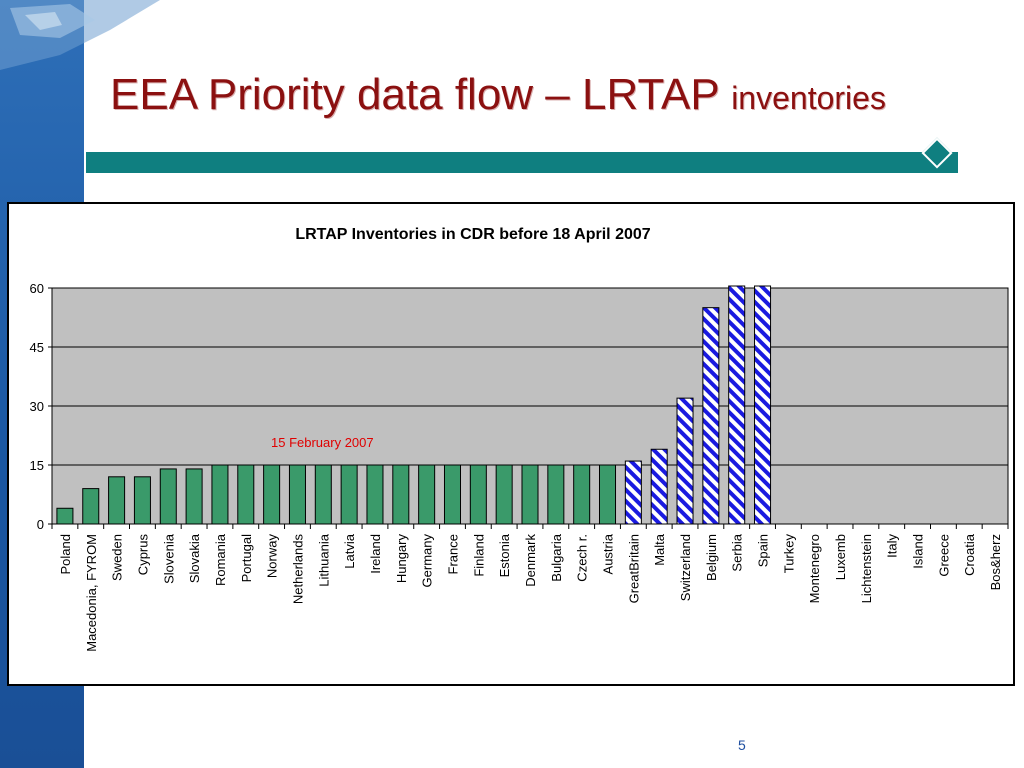 This screenshot has width=1024, height=768. I want to click on x-tick-label: Switzerland, so click(685, 567).